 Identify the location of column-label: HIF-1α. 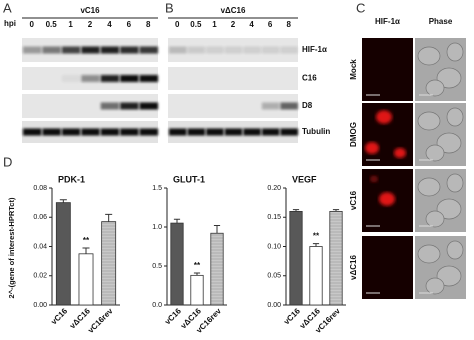
(387, 21).